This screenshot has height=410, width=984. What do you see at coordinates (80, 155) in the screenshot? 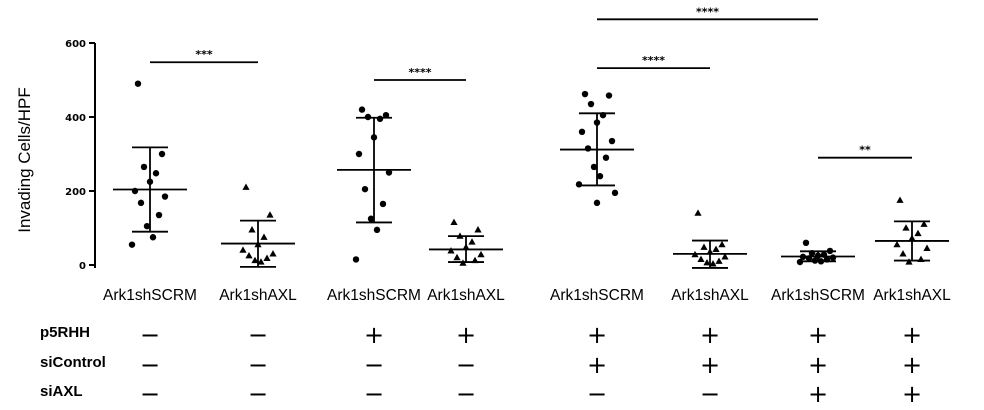
I see `y-axis: 0 200 400 600` at bounding box center [80, 155].